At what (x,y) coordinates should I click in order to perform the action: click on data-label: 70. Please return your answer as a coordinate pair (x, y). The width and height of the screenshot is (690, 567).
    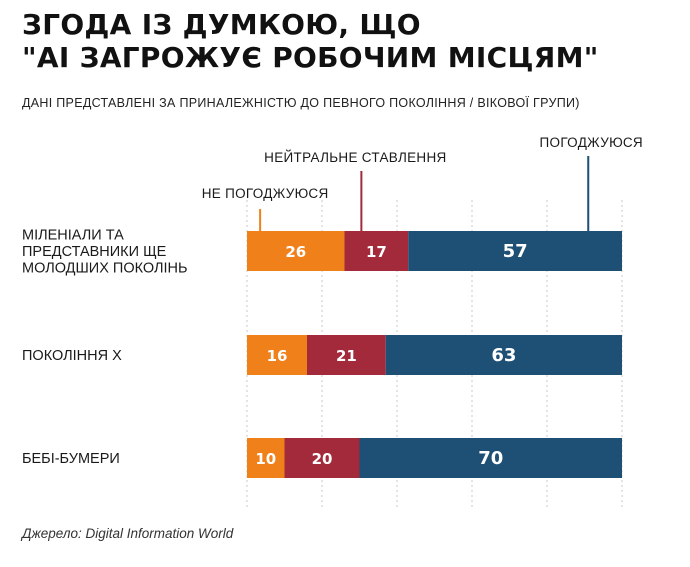
    Looking at the image, I should click on (490, 458).